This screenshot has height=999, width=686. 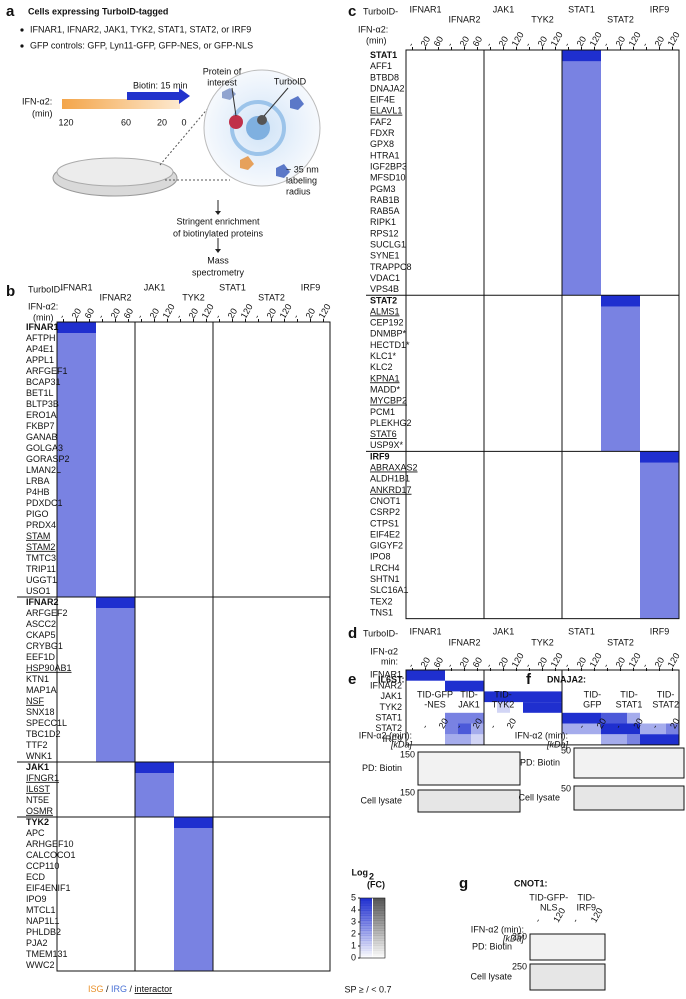 I want to click on row-label: JAK1, so click(x=391, y=696).